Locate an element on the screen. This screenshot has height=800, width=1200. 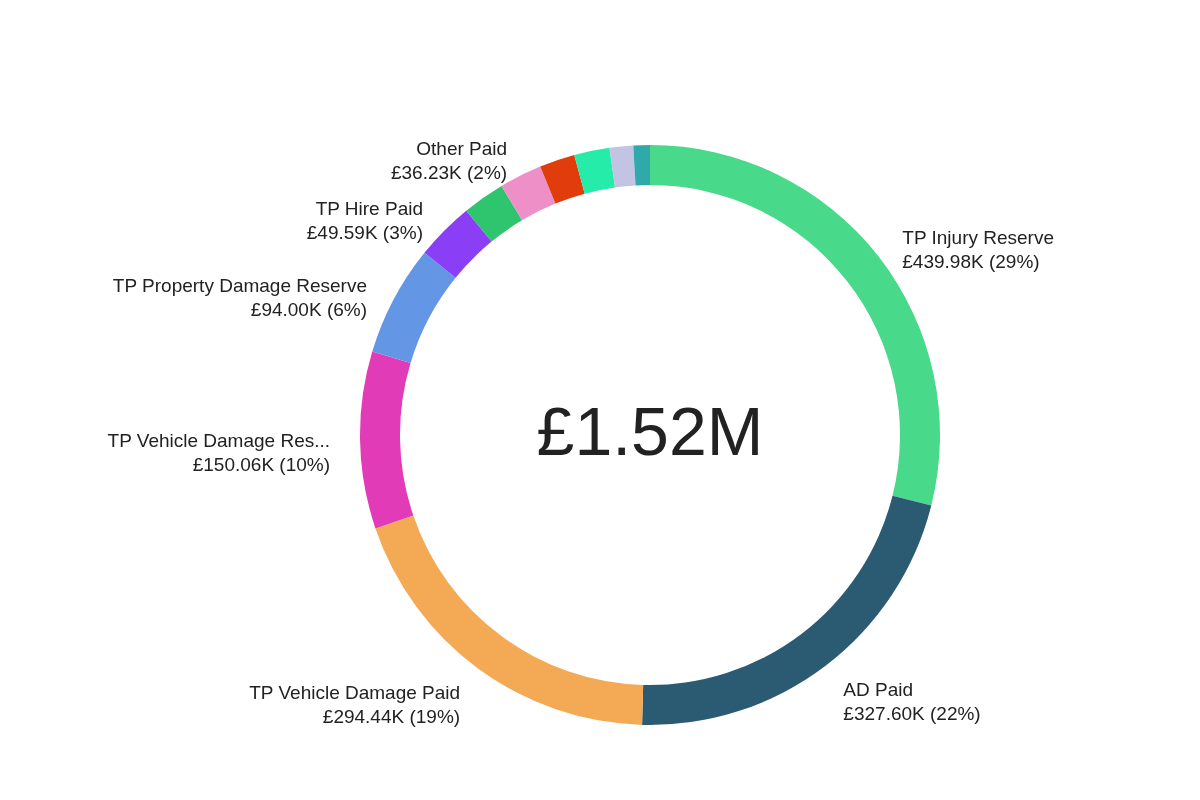
data-label: £36.23K (2%) is located at coordinates (449, 172).